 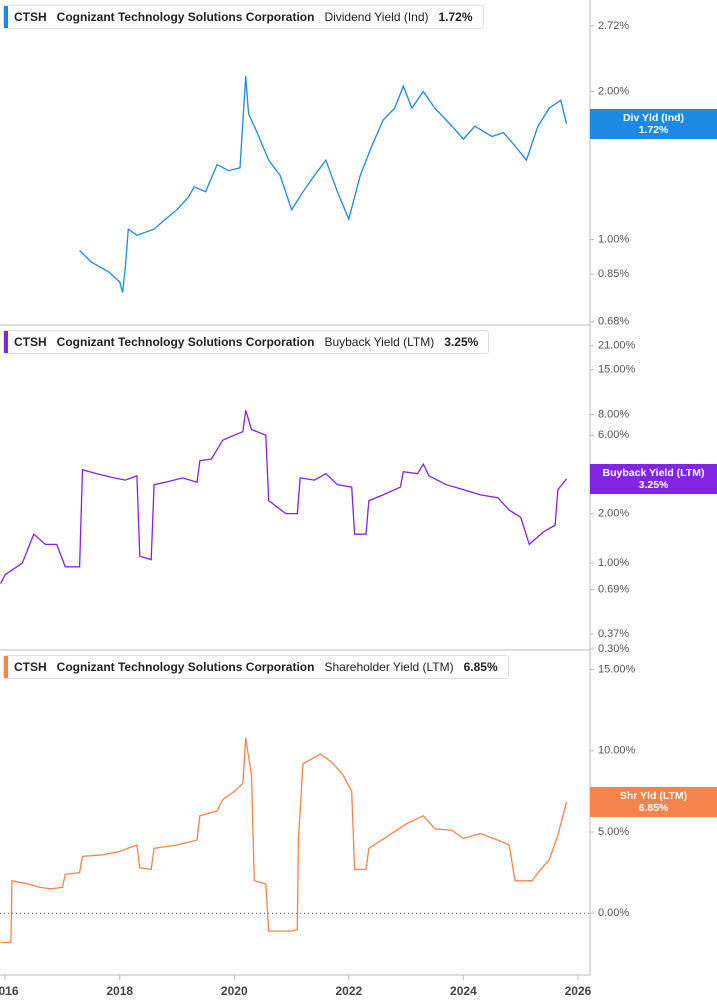 I want to click on y-tick-label: 0.30%, so click(x=613, y=649).